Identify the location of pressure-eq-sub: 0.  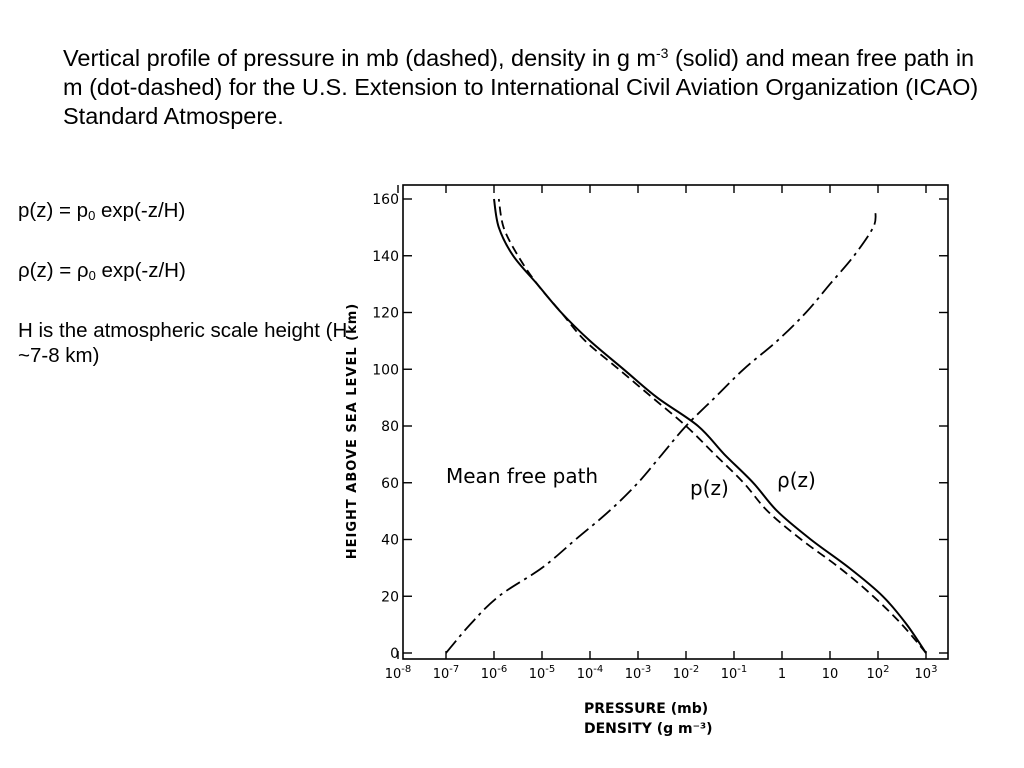
(92, 215).